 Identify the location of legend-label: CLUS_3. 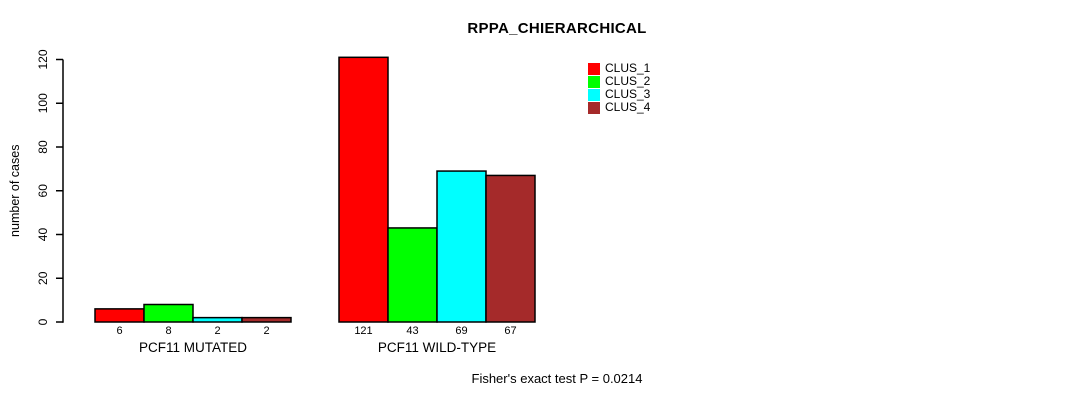
(628, 94).